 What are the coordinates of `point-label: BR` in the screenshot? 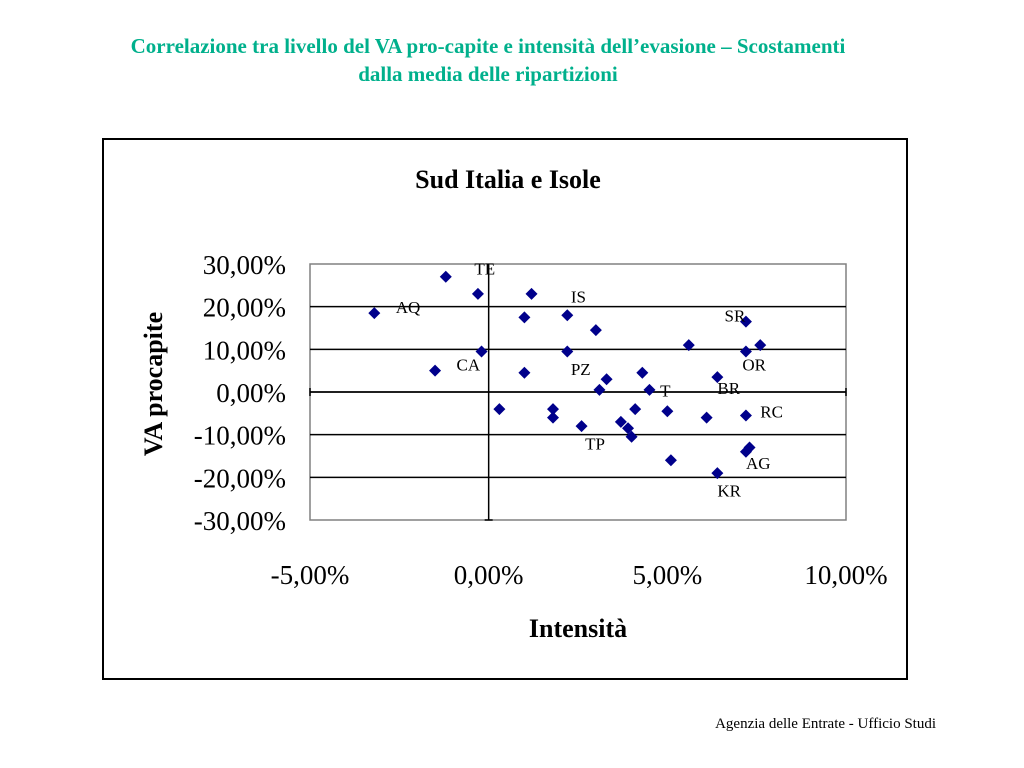 It's located at (728, 388).